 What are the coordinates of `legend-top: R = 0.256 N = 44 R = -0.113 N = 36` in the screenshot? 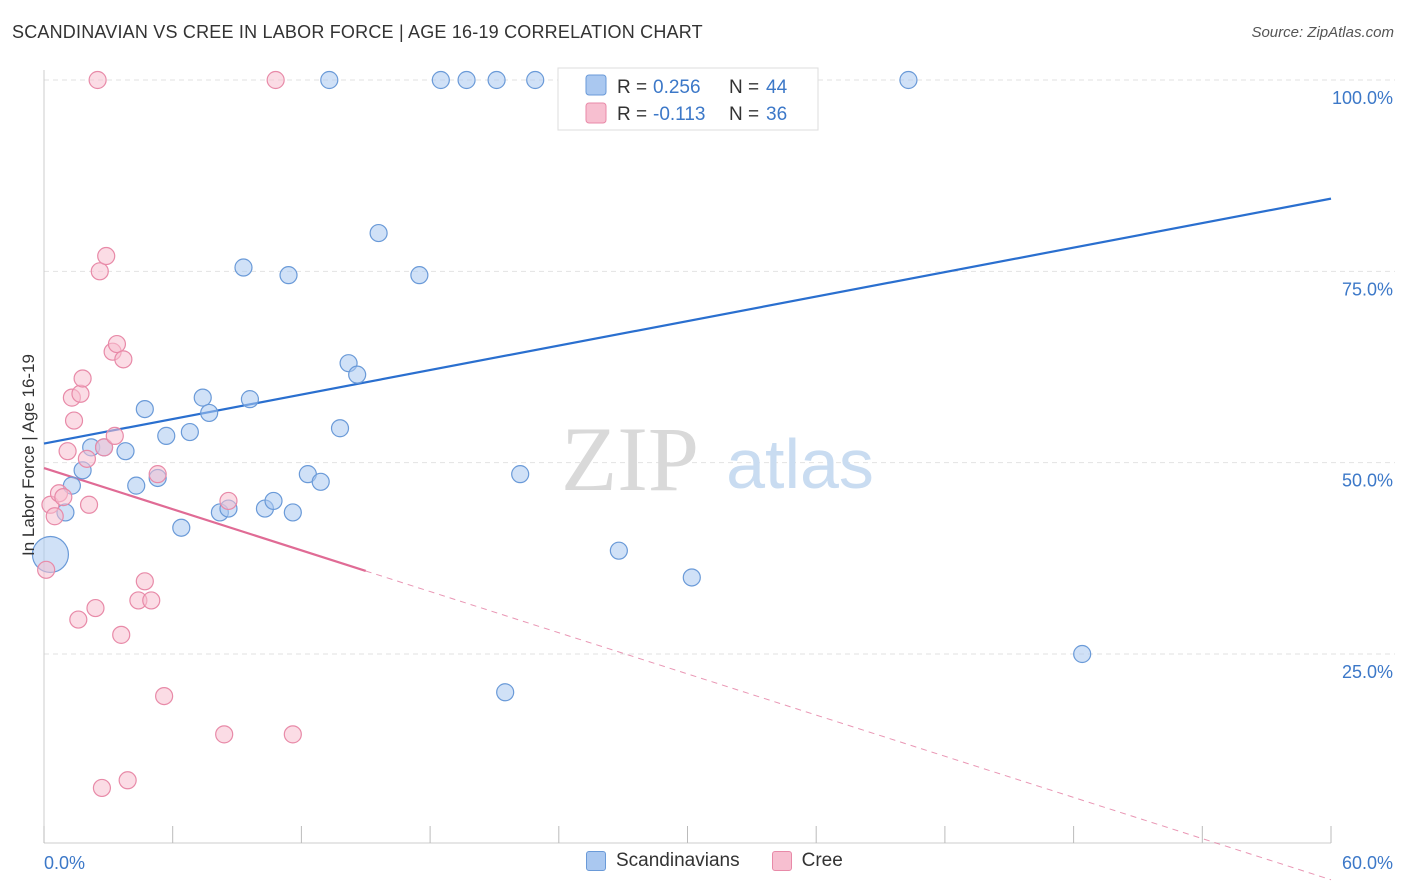 It's located at (688, 99).